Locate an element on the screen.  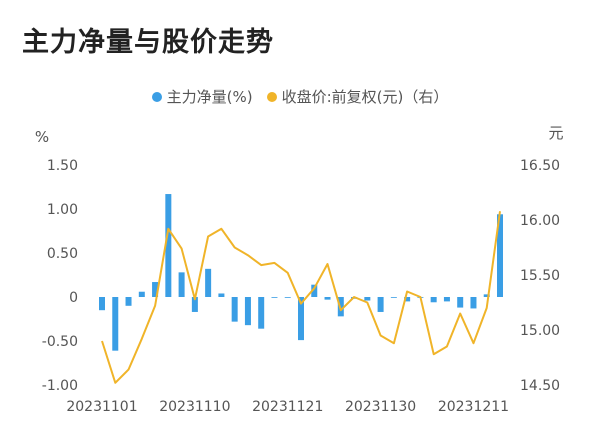
left-tick-label: 1.00 is located at coordinates (62, 210).